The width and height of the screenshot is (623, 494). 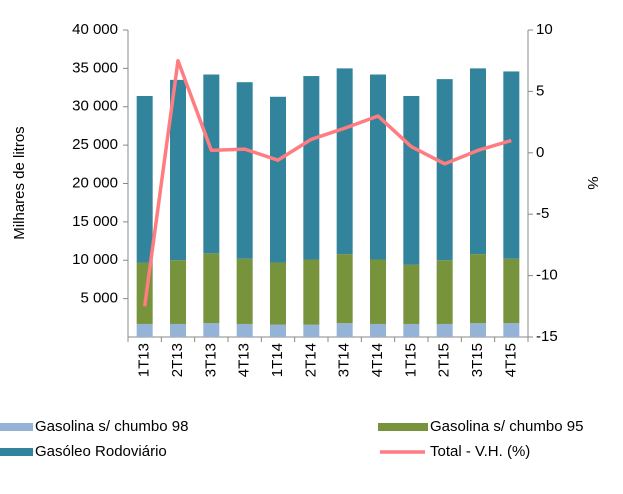 I want to click on legend-label: Total - V.H. (%), so click(x=480, y=451).